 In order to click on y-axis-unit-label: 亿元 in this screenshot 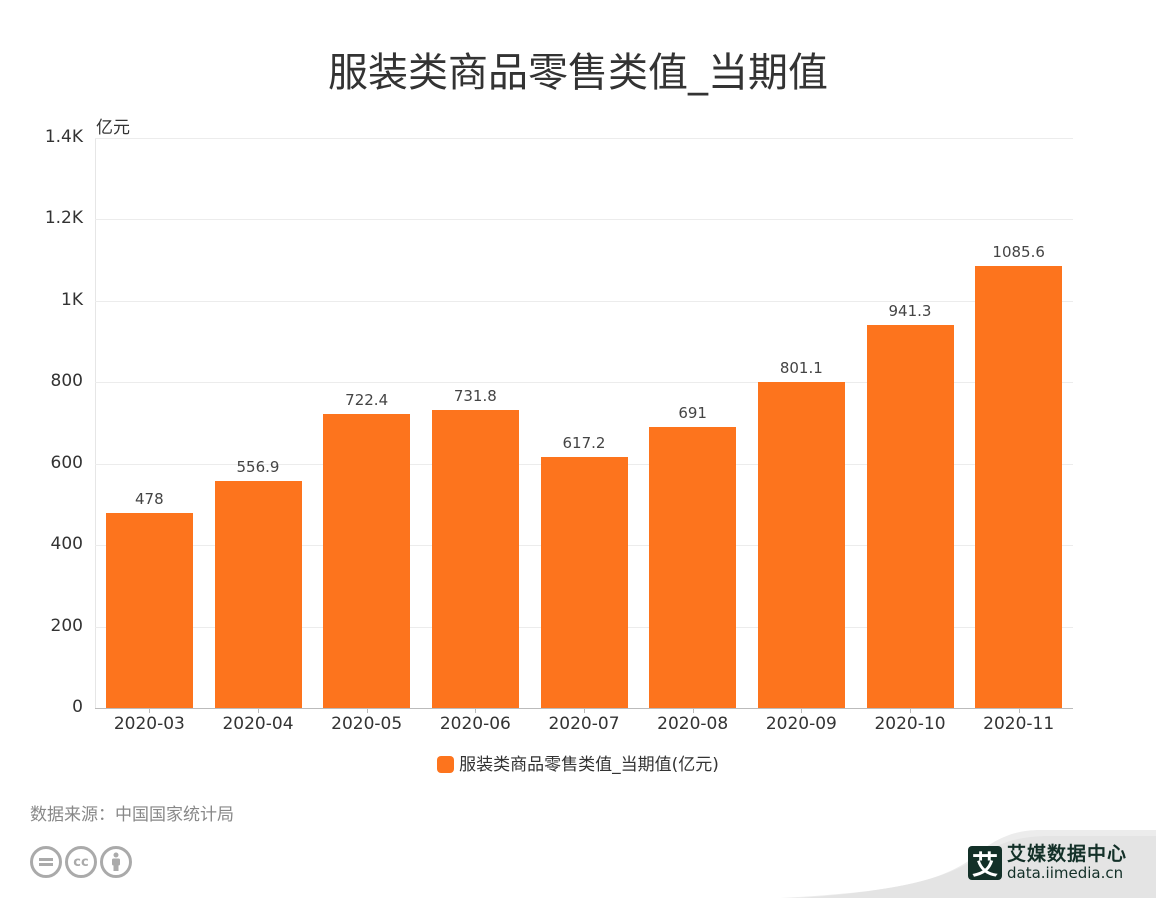, I will do `click(113, 128)`.